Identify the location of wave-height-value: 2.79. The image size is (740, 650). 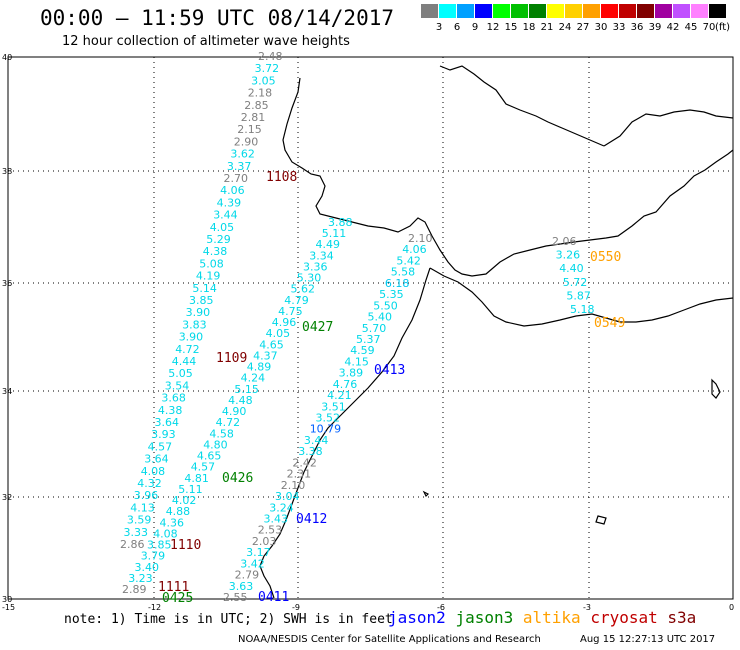
(247, 575).